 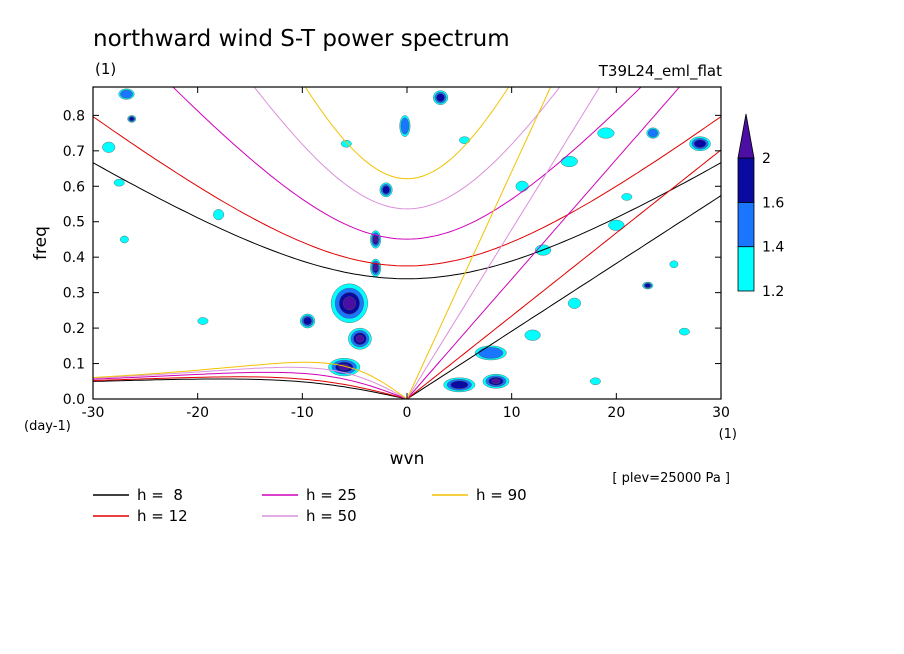 I want to click on y-units-label: (day-1), so click(x=47, y=426).